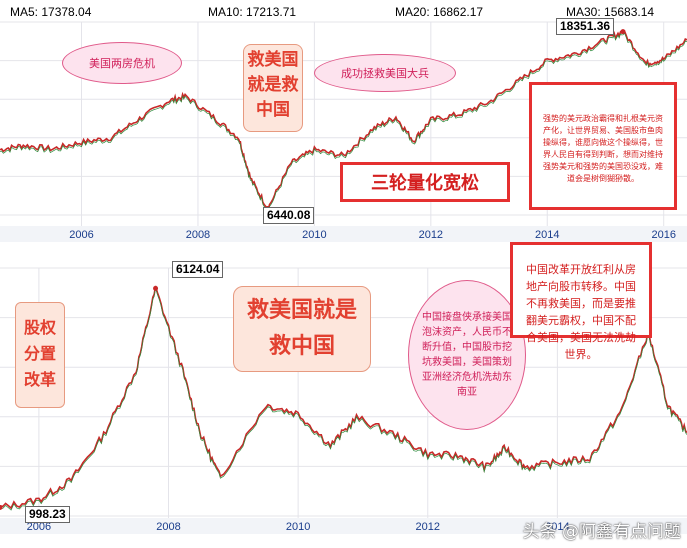 This screenshot has width=687, height=548. Describe the element at coordinates (425, 182) in the screenshot. I see `qe-box: 三轮量化宽松` at that location.